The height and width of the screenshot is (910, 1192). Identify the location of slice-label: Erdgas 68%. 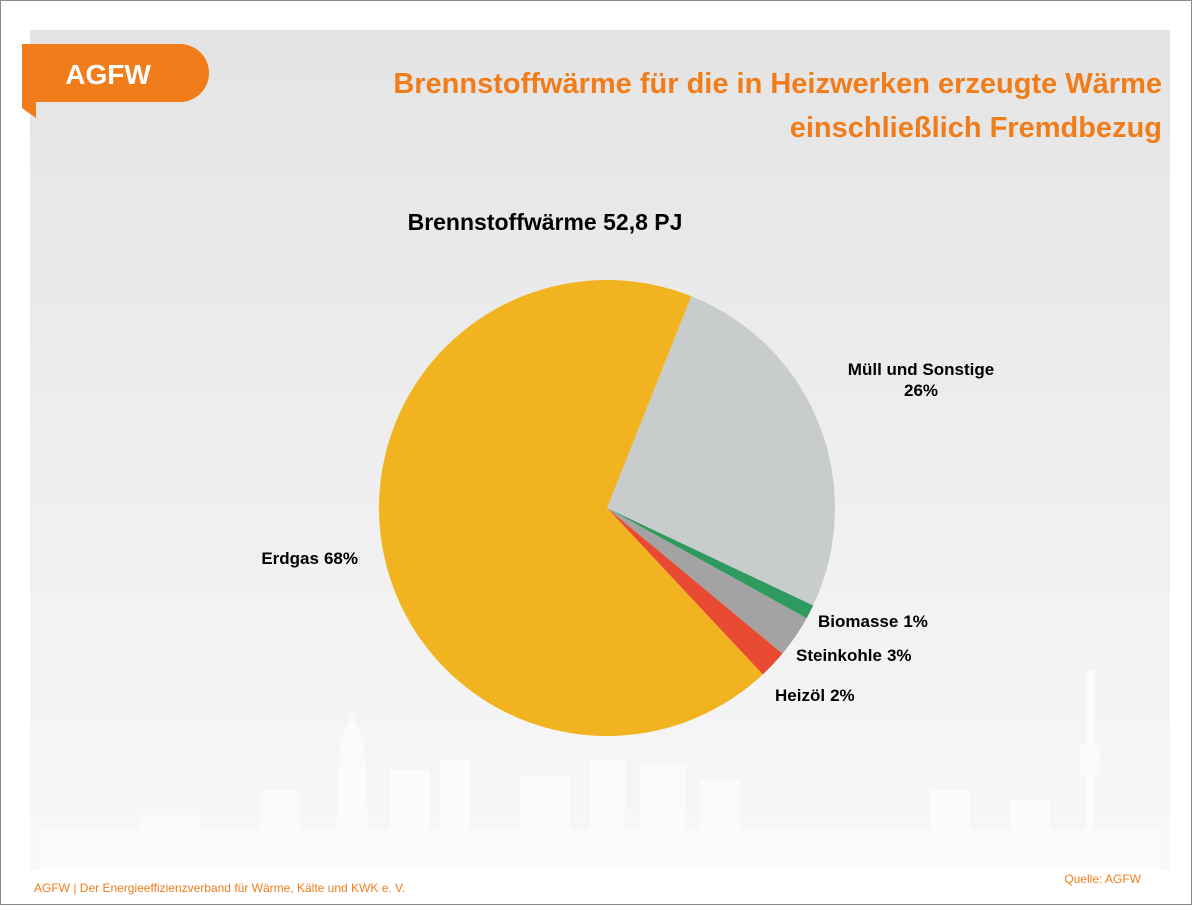
(309, 558).